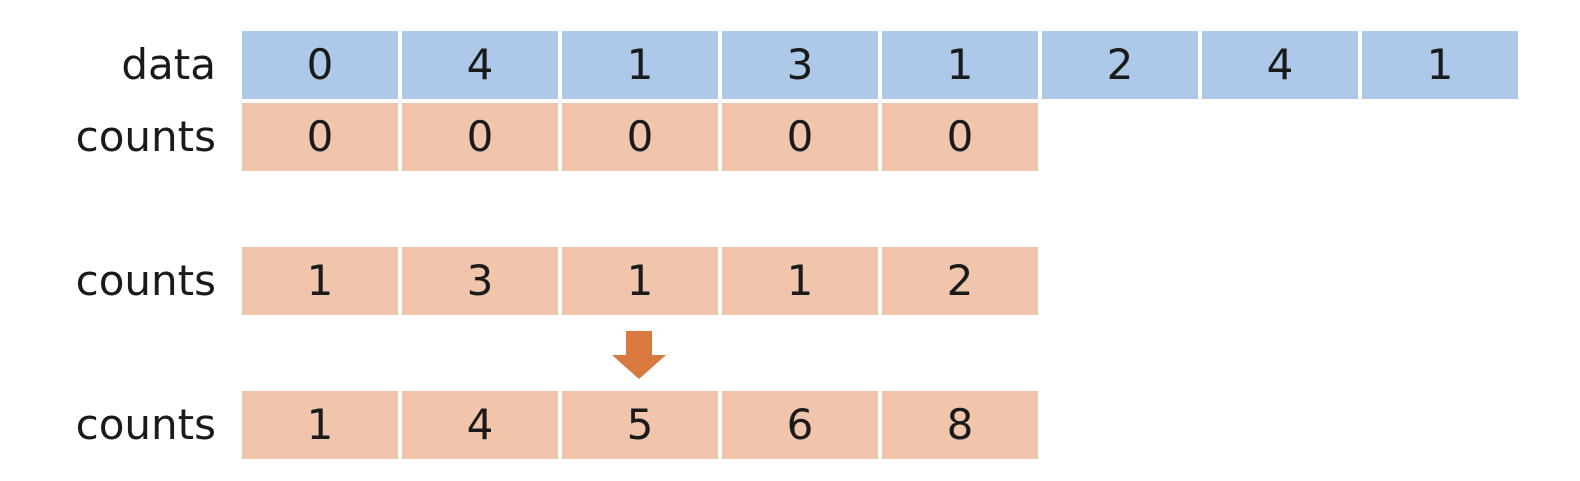  I want to click on data-cell-4: 1, so click(960, 65).